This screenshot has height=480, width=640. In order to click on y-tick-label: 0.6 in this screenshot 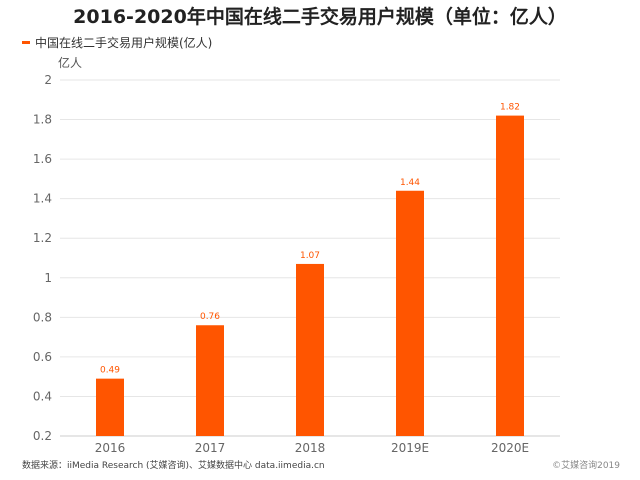, I will do `click(42, 357)`.